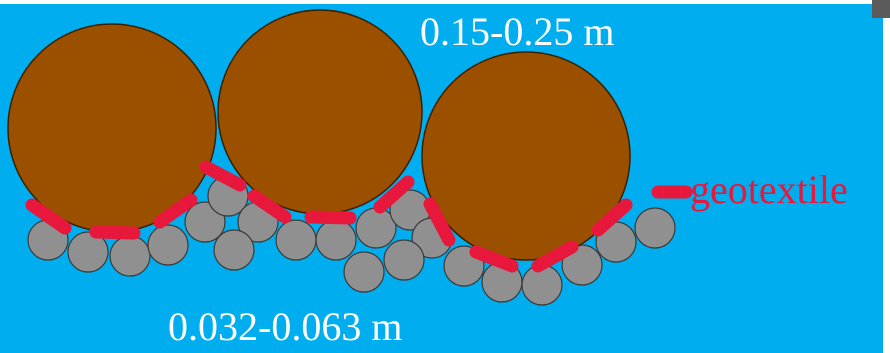 This screenshot has width=890, height=353. I want to click on large-stone-size-label: 0.15-0.25 m, so click(517, 31).